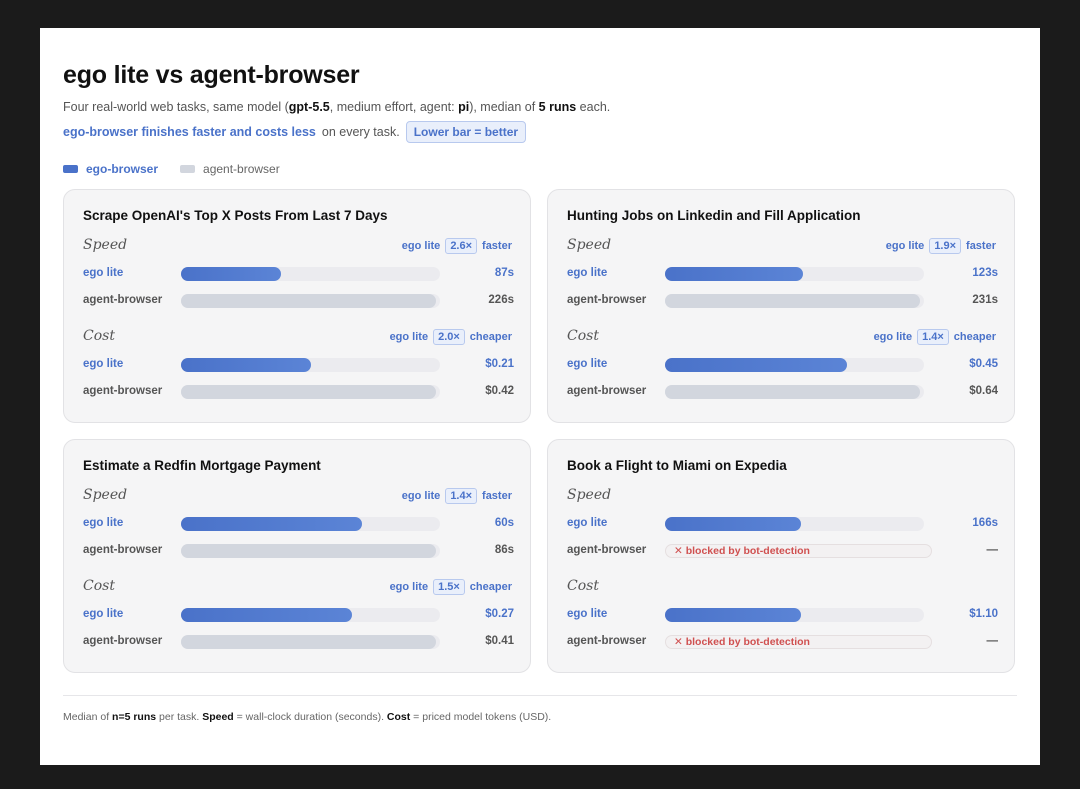 Image resolution: width=1080 pixels, height=789 pixels. I want to click on ego-row: ego lite 123s, so click(781, 274).